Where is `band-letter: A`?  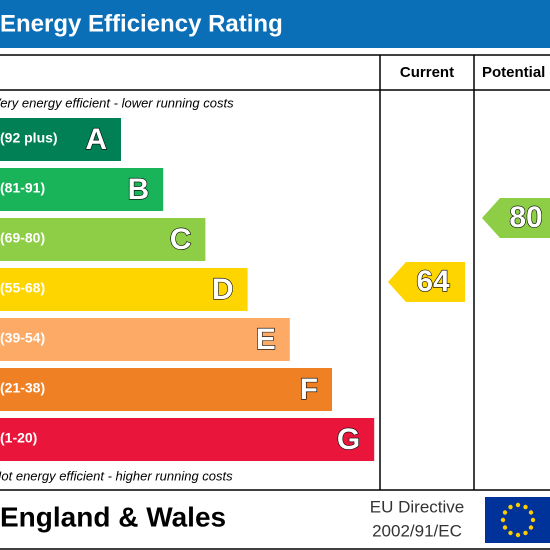 band-letter: A is located at coordinates (96, 139).